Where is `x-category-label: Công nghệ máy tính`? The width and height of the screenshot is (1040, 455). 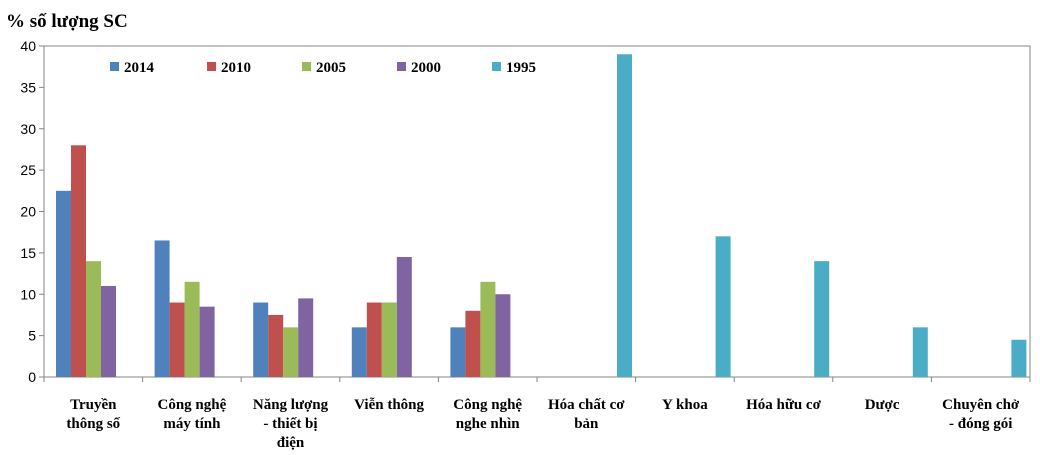 x-category-label: Công nghệ máy tính is located at coordinates (192, 414).